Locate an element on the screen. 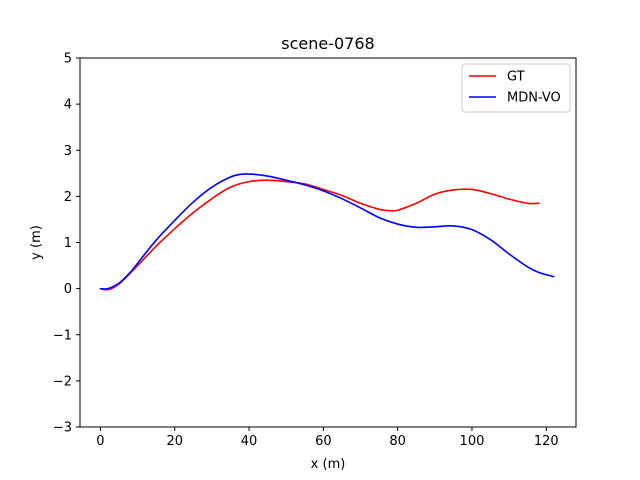 The image size is (640, 480). x-tick-label: 40 is located at coordinates (249, 441).